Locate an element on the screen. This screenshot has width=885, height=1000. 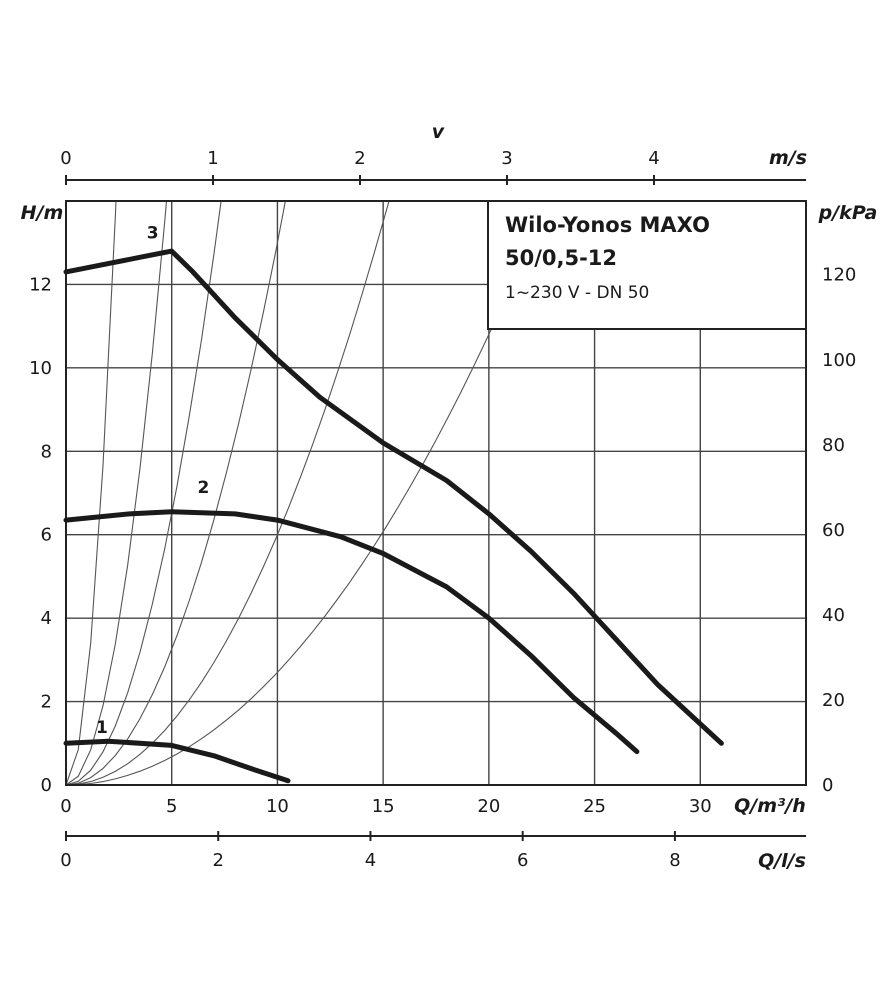
series-label-1: 1 is located at coordinates (102, 728).